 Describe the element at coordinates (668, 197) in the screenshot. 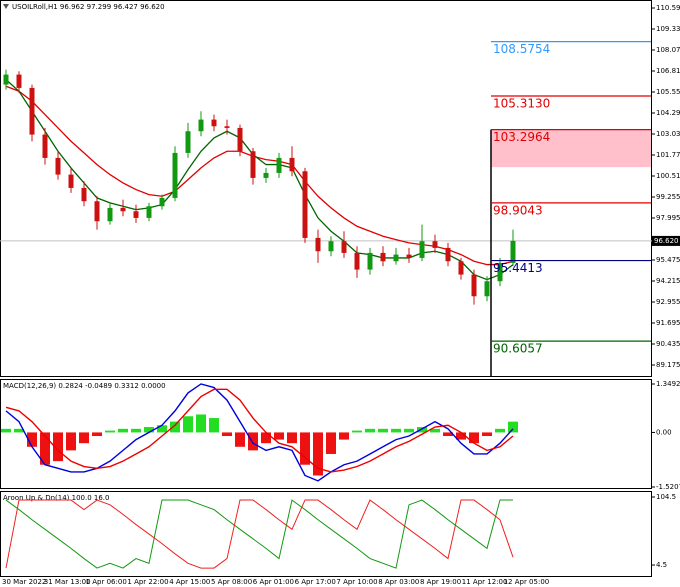

I see `y-tick-label: 99.255` at that location.